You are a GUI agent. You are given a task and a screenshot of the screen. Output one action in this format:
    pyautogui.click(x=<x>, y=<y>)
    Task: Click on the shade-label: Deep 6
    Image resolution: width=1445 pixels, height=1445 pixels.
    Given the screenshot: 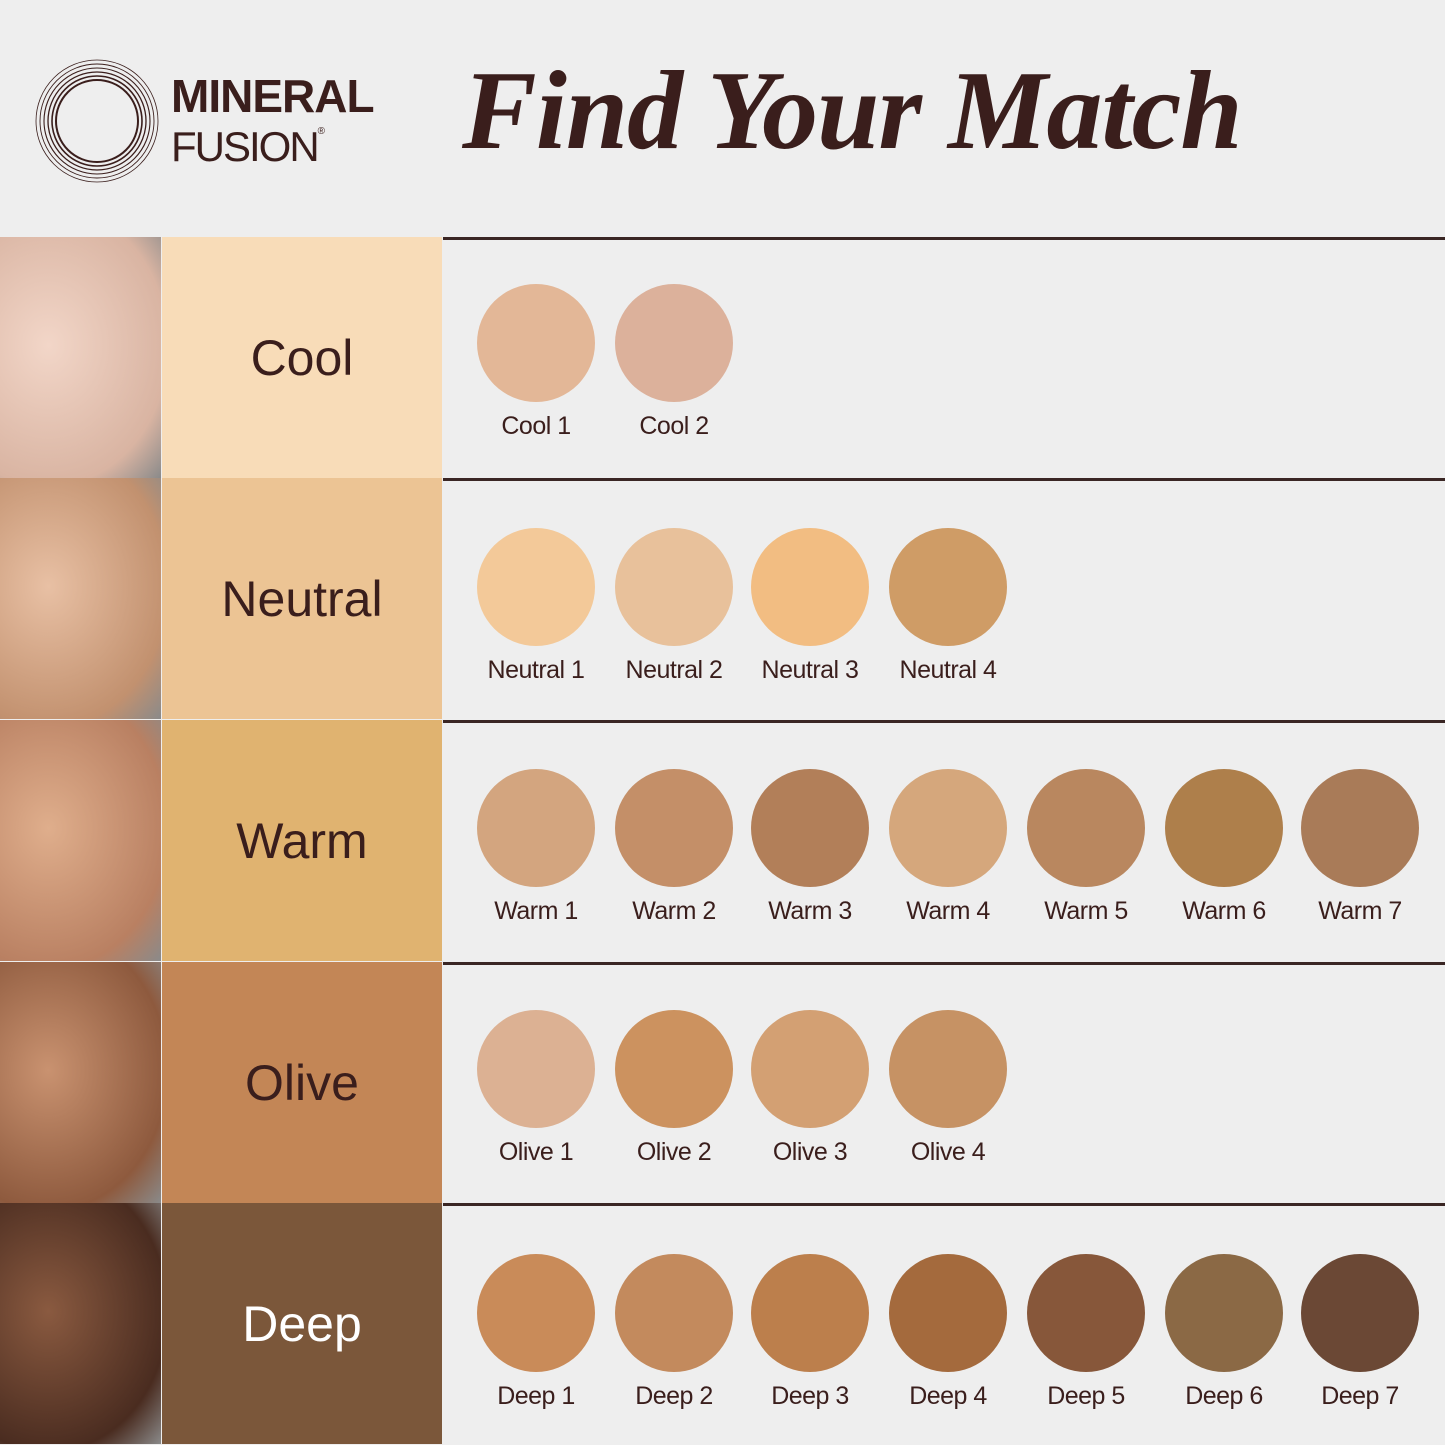 What is the action you would take?
    pyautogui.click(x=1224, y=1396)
    